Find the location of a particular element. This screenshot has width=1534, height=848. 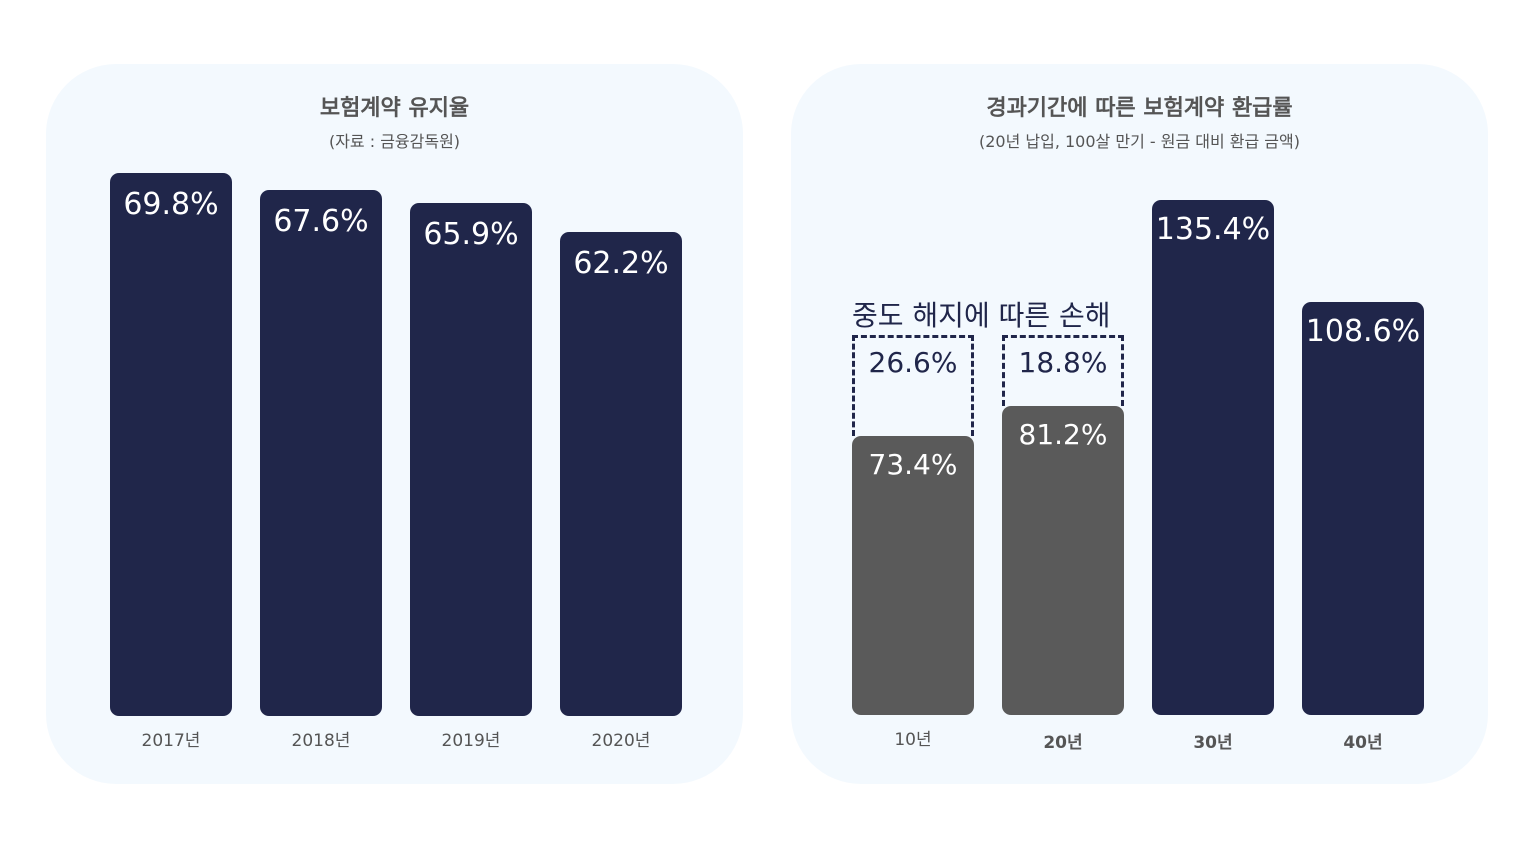

data-label: 73.4% is located at coordinates (913, 465).